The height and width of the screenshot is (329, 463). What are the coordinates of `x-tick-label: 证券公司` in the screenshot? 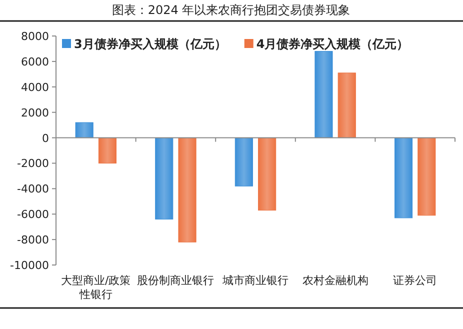 It's located at (415, 280).